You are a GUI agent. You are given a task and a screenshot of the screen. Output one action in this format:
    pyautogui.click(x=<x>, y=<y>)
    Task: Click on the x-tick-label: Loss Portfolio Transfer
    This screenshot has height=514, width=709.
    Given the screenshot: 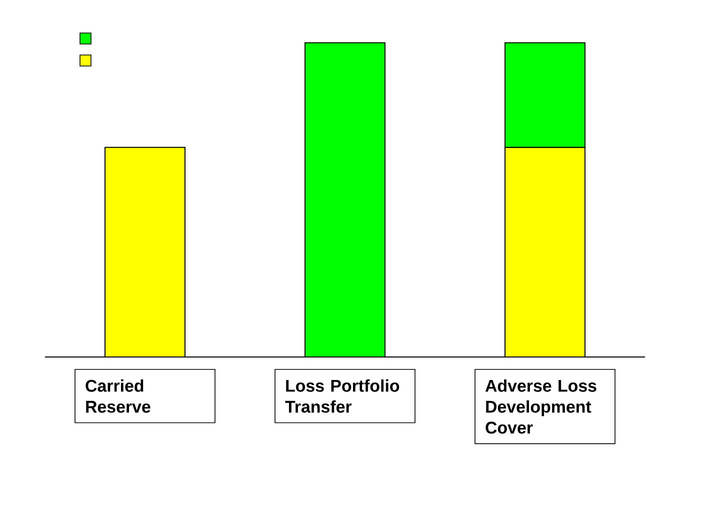 What is the action you would take?
    pyautogui.click(x=342, y=396)
    